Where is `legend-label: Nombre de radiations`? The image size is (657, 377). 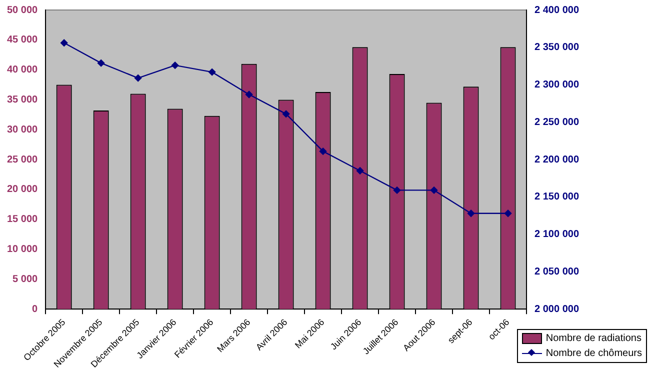
legend-label: Nombre de radiations is located at coordinates (594, 338).